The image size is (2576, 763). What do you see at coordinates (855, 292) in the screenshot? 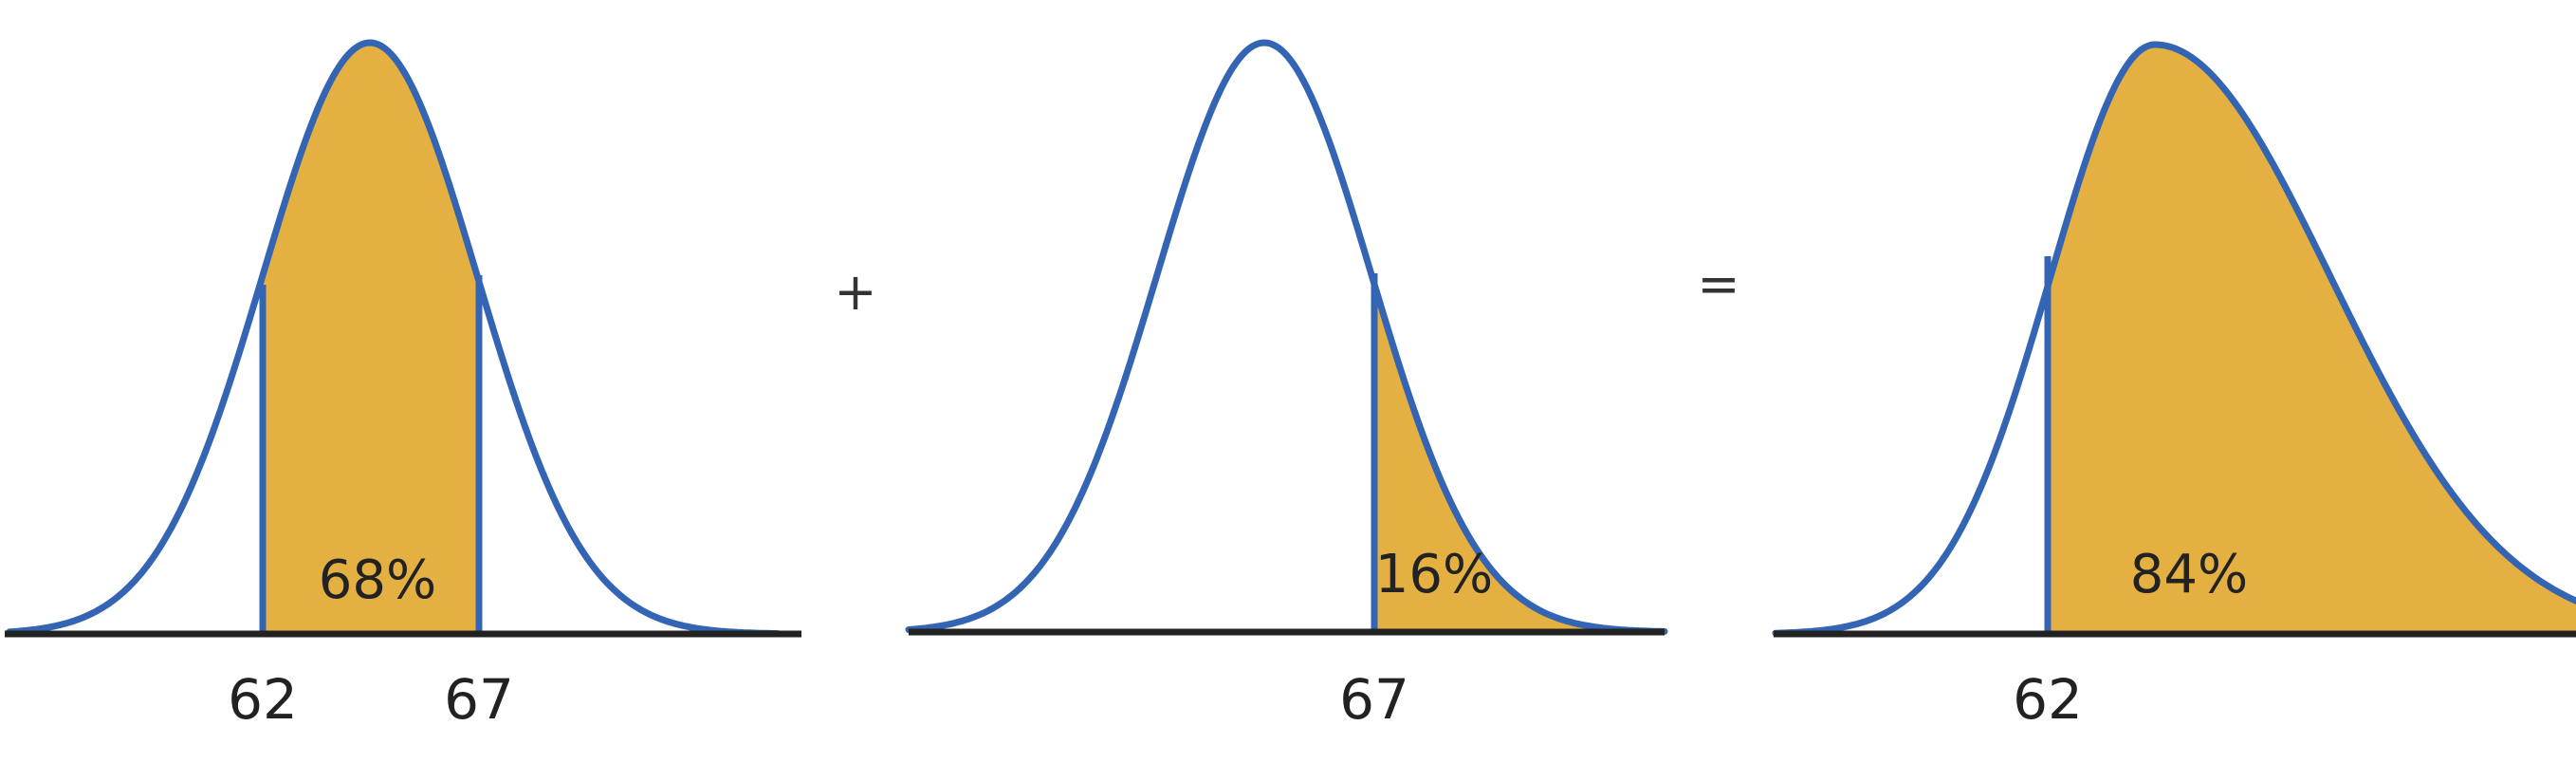
I see `plus-sign: +` at bounding box center [855, 292].